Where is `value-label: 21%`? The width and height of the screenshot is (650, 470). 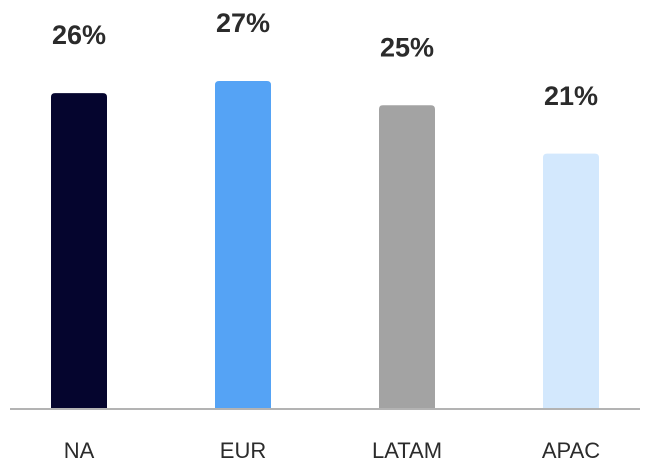 value-label: 21% is located at coordinates (571, 96).